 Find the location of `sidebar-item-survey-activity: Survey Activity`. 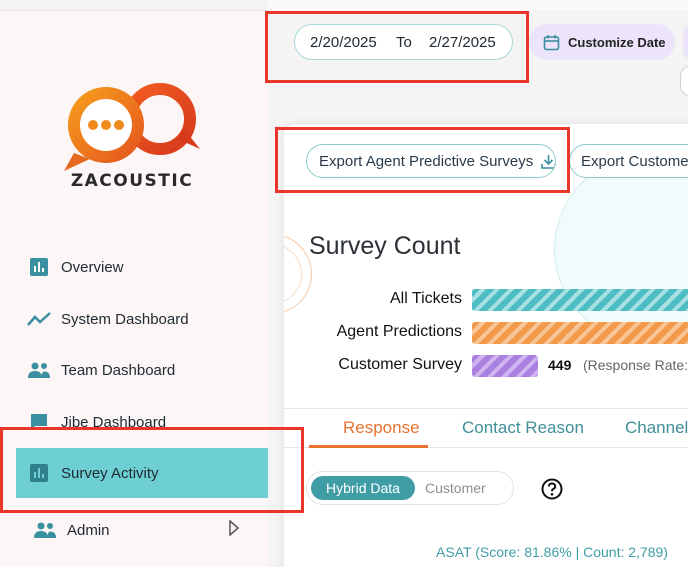

sidebar-item-survey-activity: Survey Activity is located at coordinates (142, 473).